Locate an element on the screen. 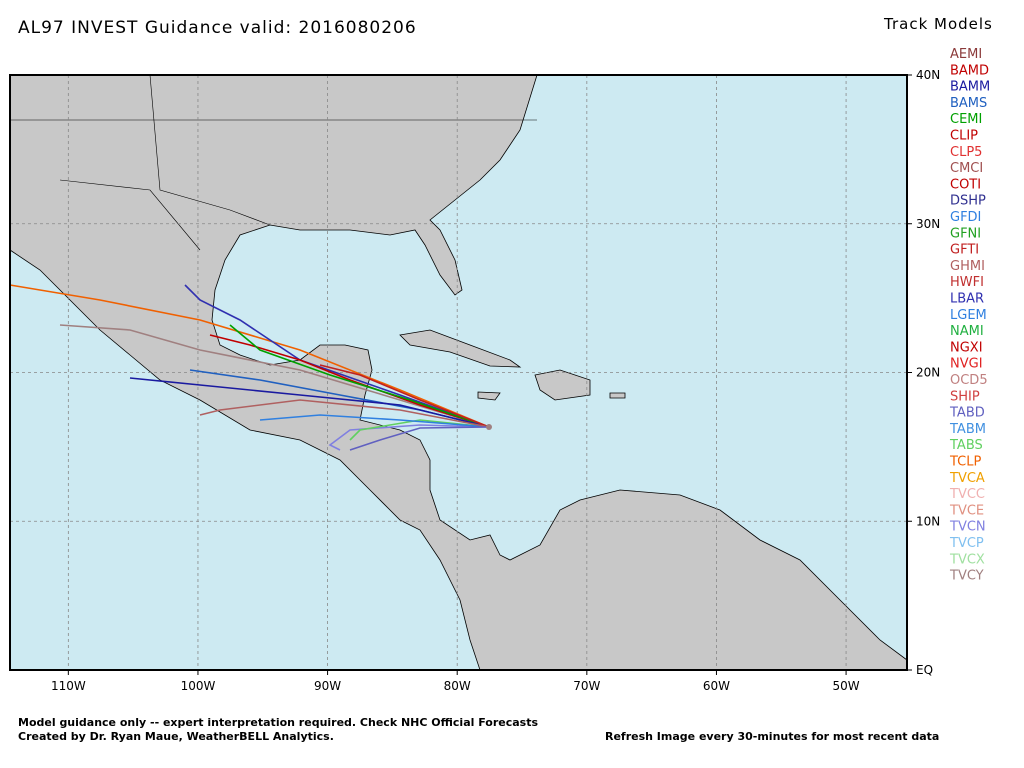 The height and width of the screenshot is (768, 1024). legend-entry: NGXI is located at coordinates (966, 347).